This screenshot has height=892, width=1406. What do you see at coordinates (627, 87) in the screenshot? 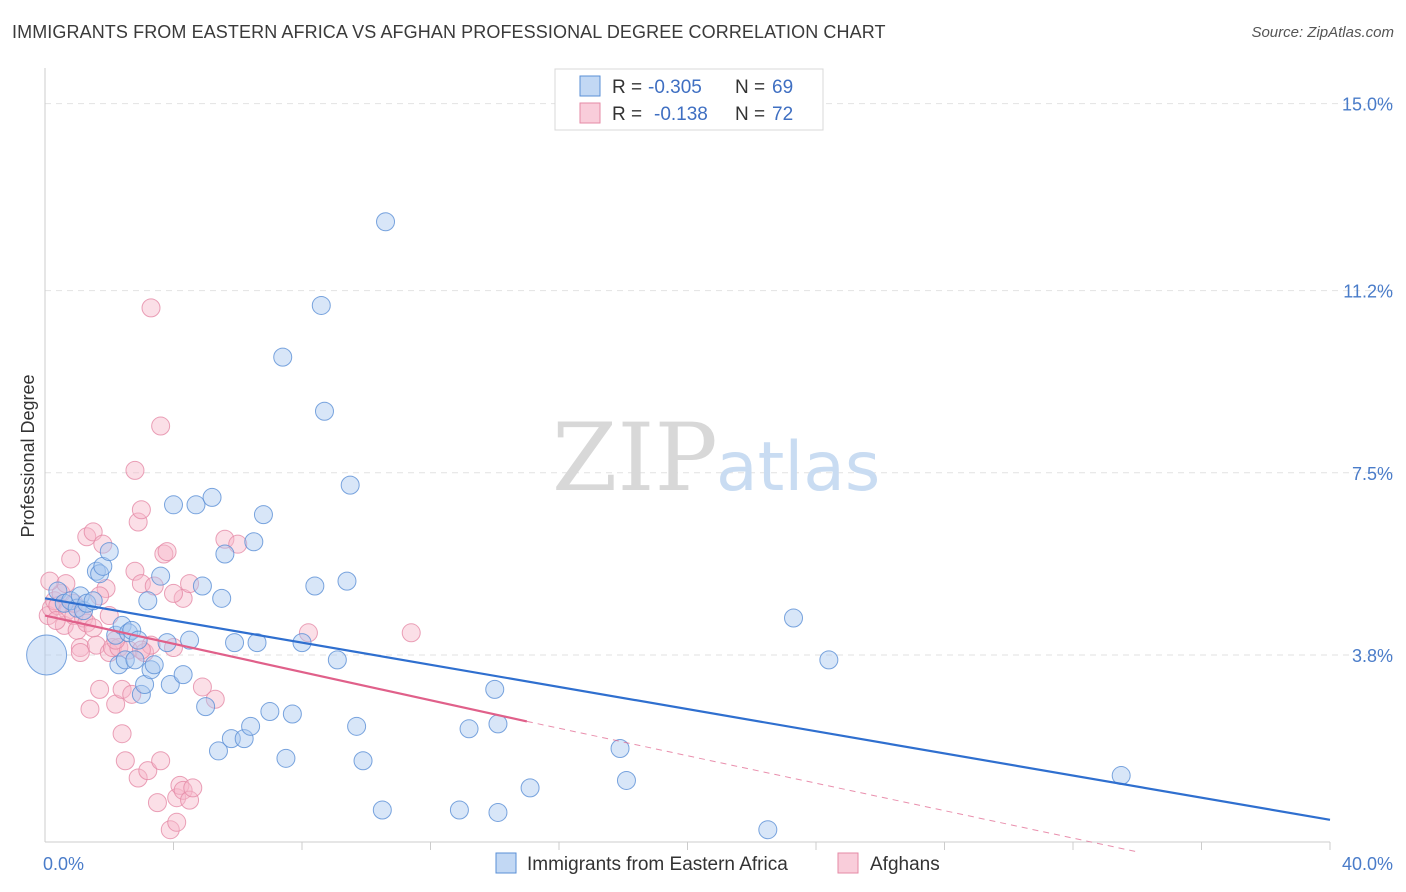
I see `legend-r-label-blue: R =` at bounding box center [627, 87].